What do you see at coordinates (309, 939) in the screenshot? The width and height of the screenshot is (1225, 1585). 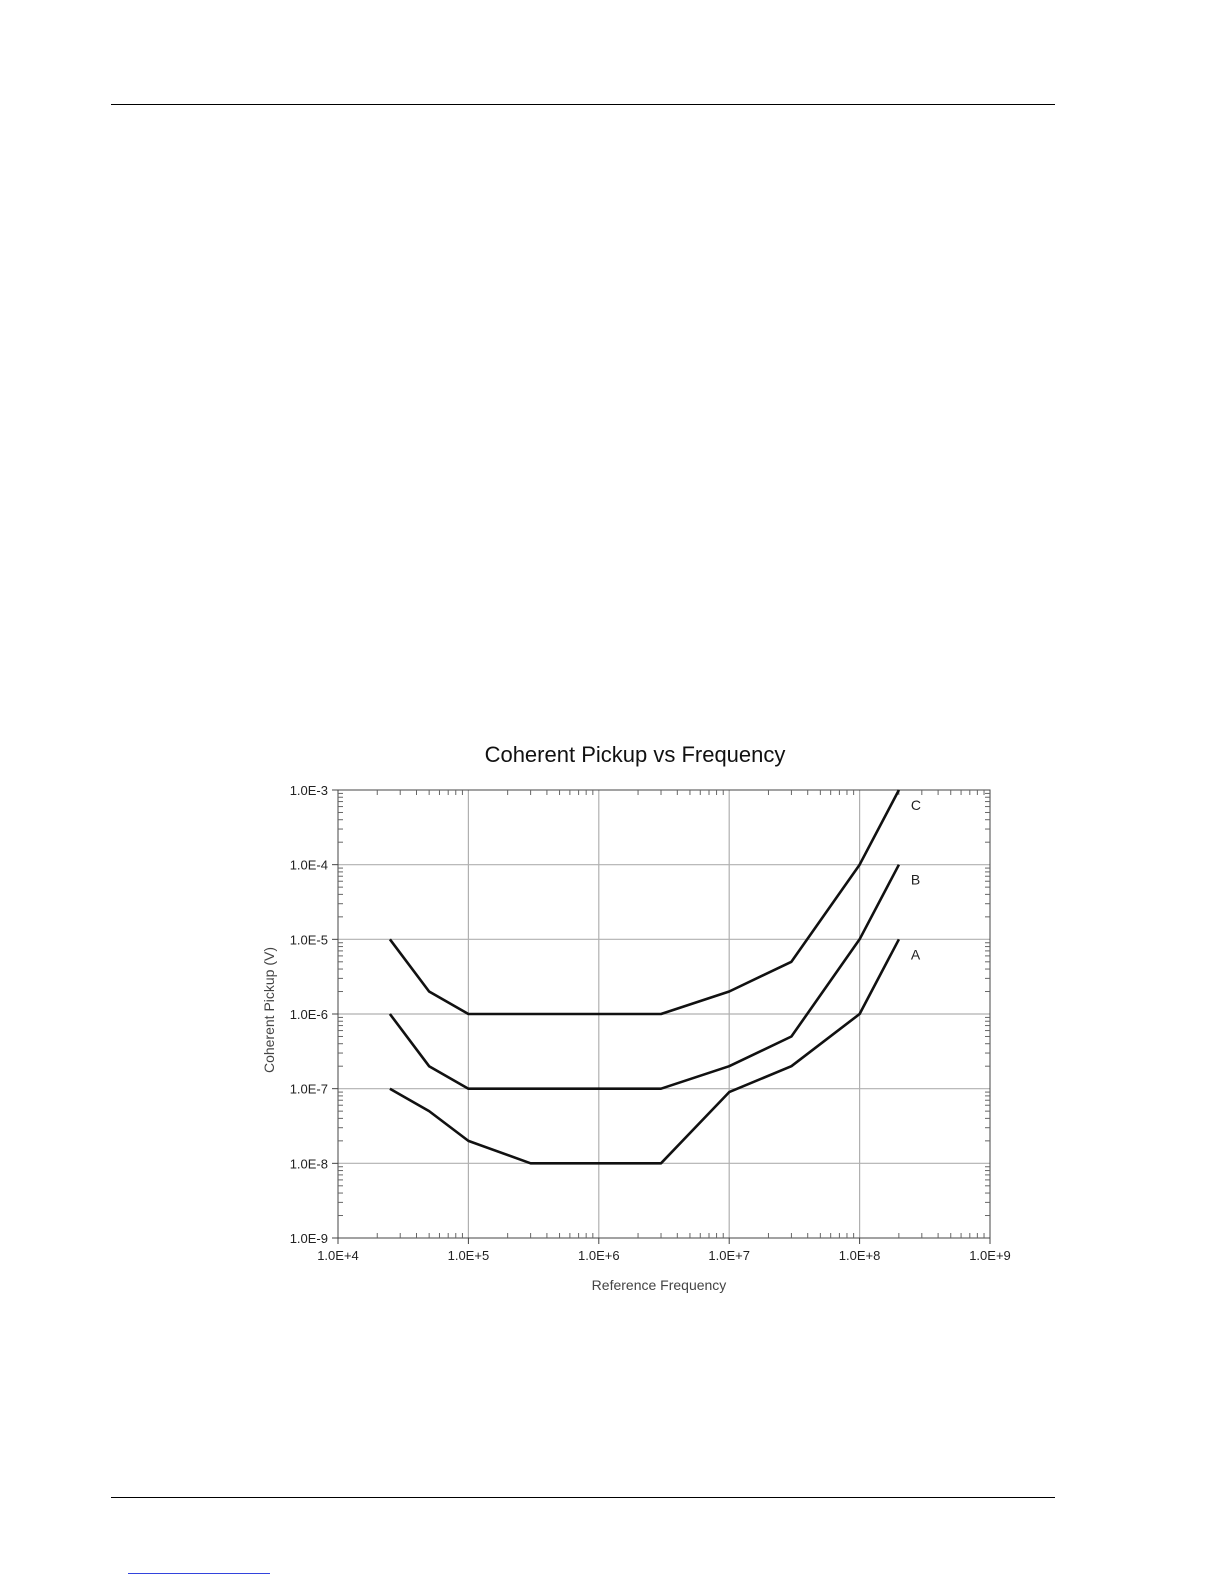 I see `y-tick-label: 1.0E-5` at bounding box center [309, 939].